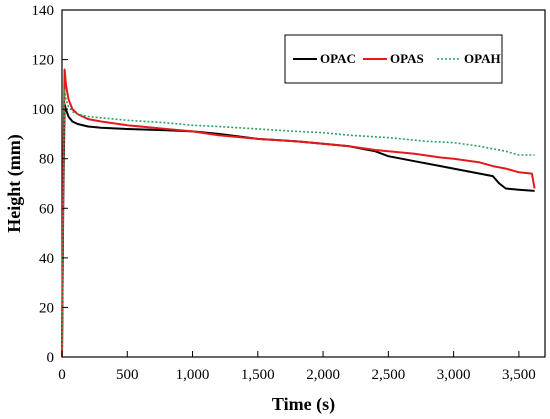 The height and width of the screenshot is (419, 550). What do you see at coordinates (338, 58) in the screenshot?
I see `legend-label-opac: OPAC` at bounding box center [338, 58].